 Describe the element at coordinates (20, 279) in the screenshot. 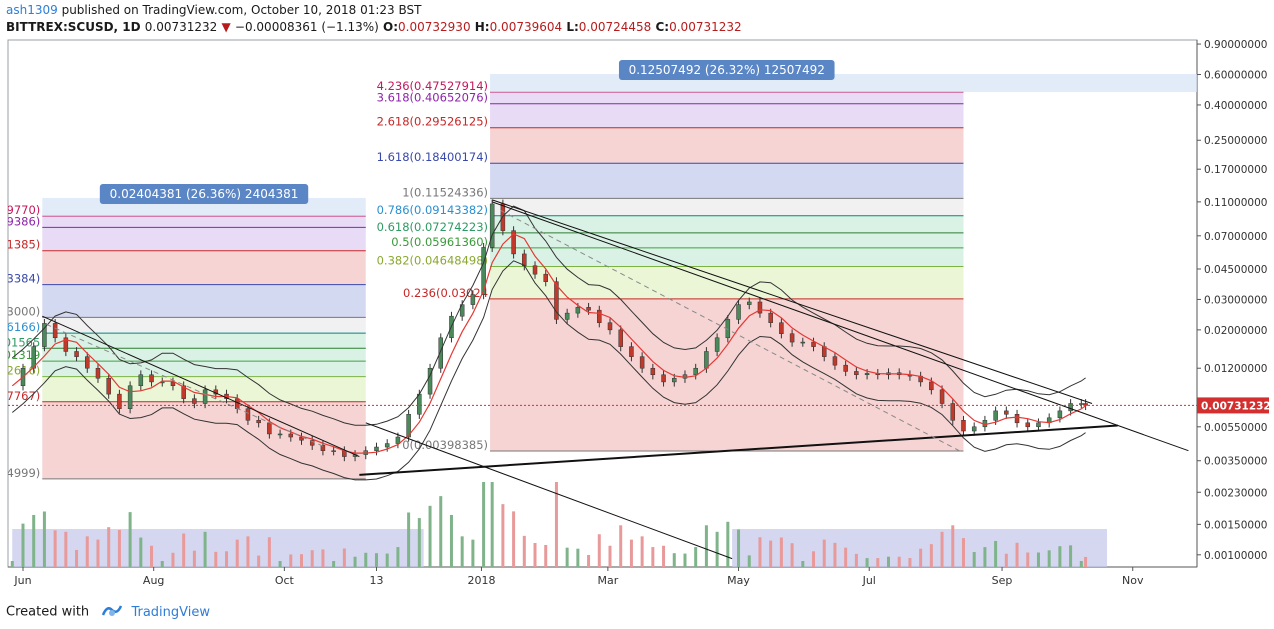

I see `fib1-level-label: 1.618(0.03653384)` at that location.